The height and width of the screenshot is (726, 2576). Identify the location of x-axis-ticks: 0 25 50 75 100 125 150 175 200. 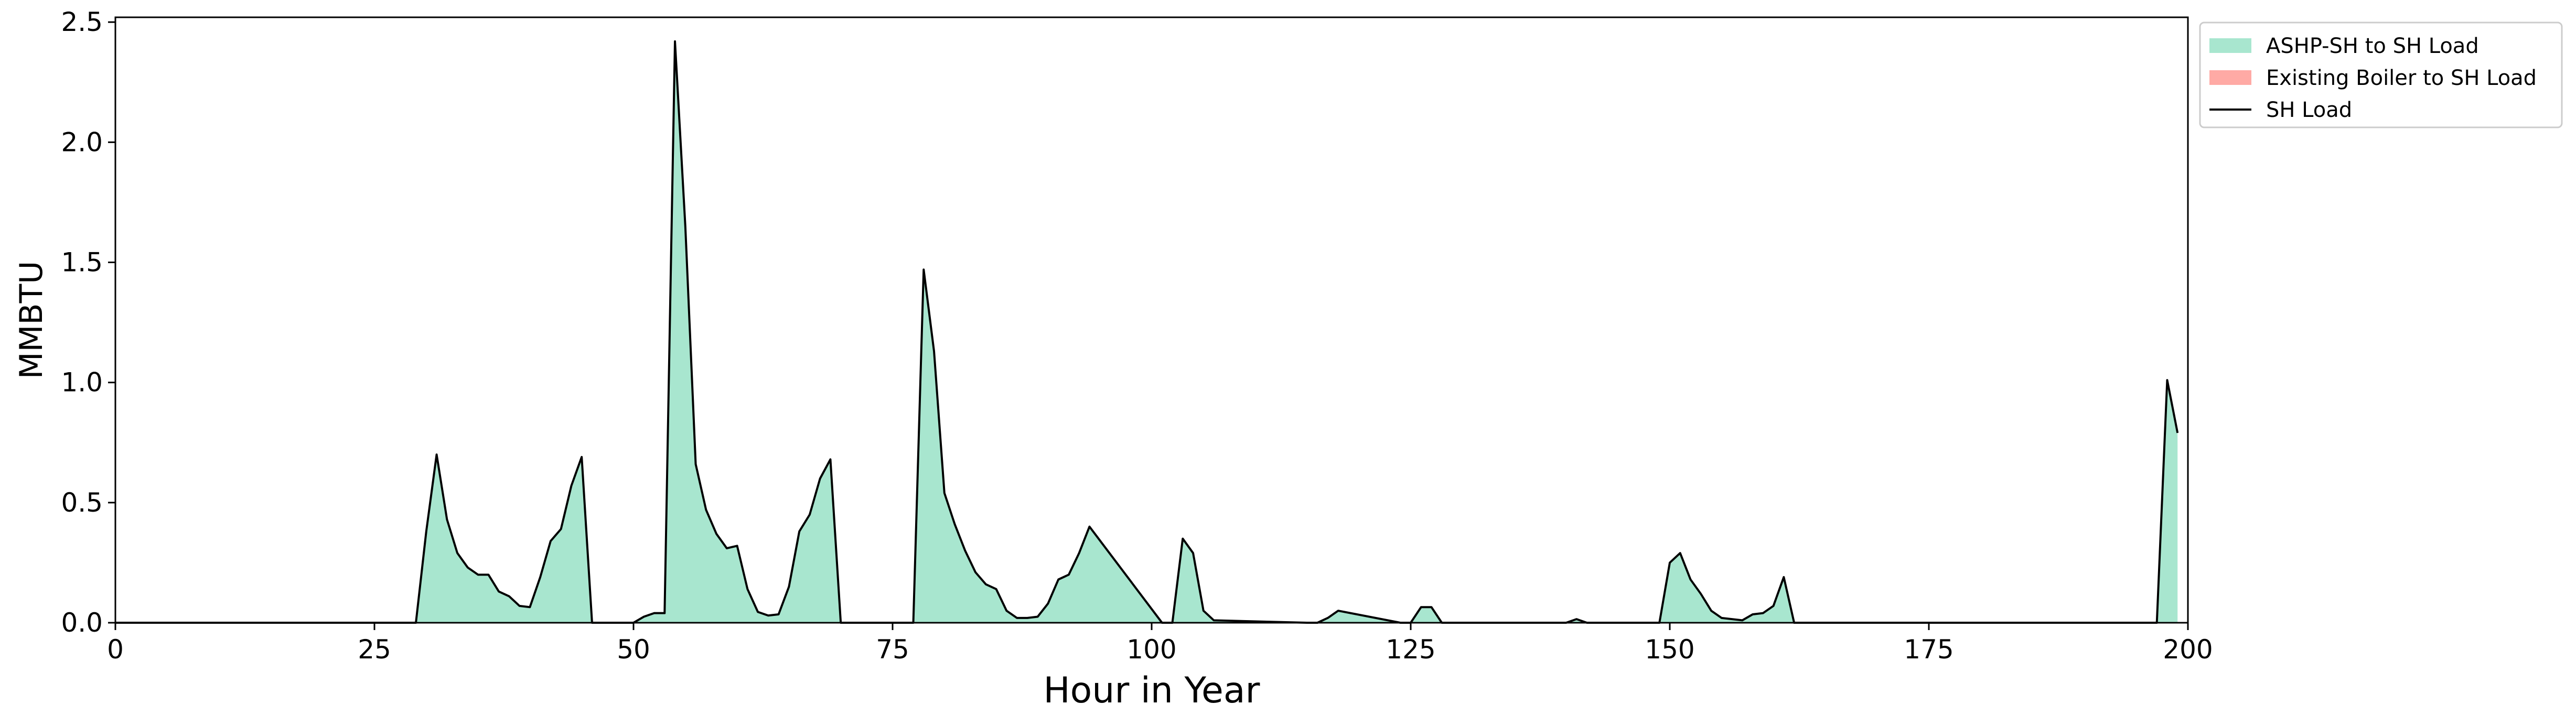
(1160, 644).